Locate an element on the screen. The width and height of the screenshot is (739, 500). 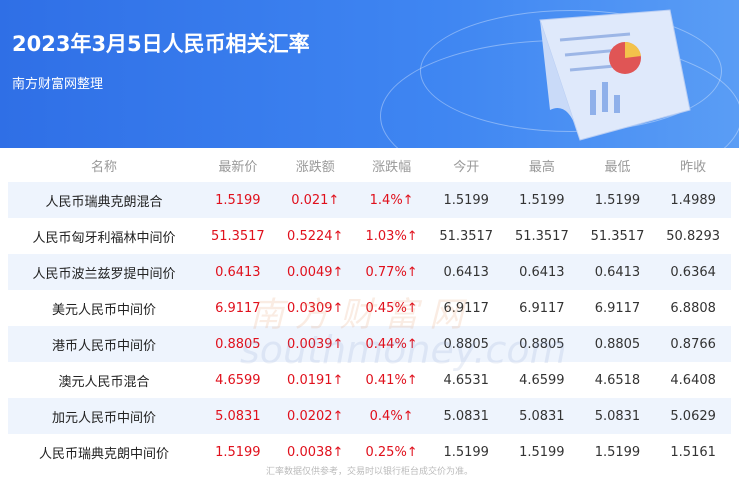
column-header: 昨收 is located at coordinates (693, 167).